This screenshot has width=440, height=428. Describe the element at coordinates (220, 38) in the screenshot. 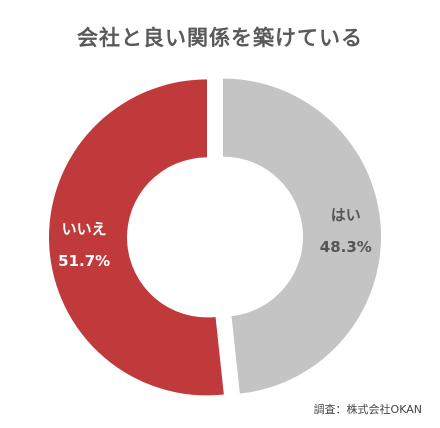

I see `chart-title: 会社と良い関係を築けている` at that location.